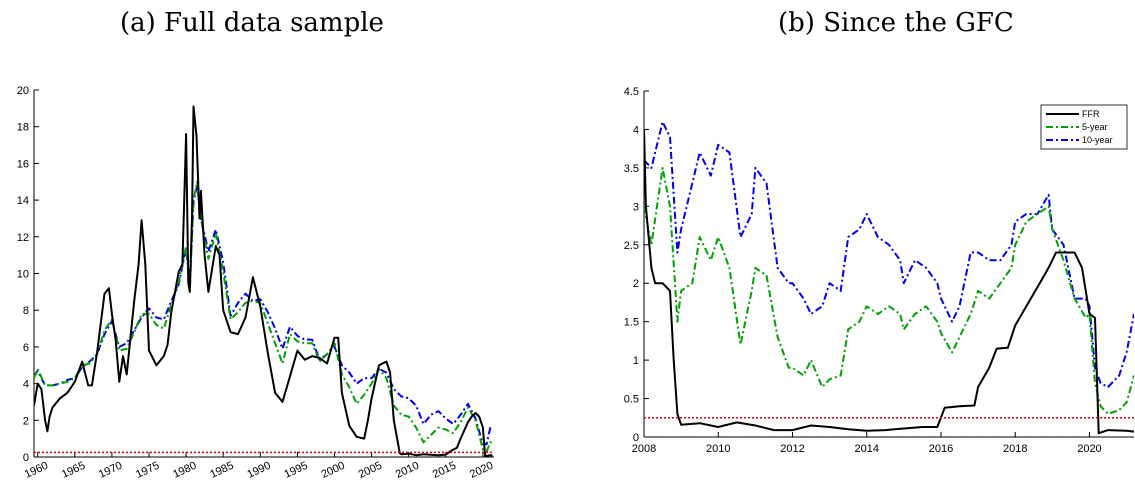  What do you see at coordinates (147, 470) in the screenshot?
I see `panel-a-x-tick-label: 1975` at bounding box center [147, 470].